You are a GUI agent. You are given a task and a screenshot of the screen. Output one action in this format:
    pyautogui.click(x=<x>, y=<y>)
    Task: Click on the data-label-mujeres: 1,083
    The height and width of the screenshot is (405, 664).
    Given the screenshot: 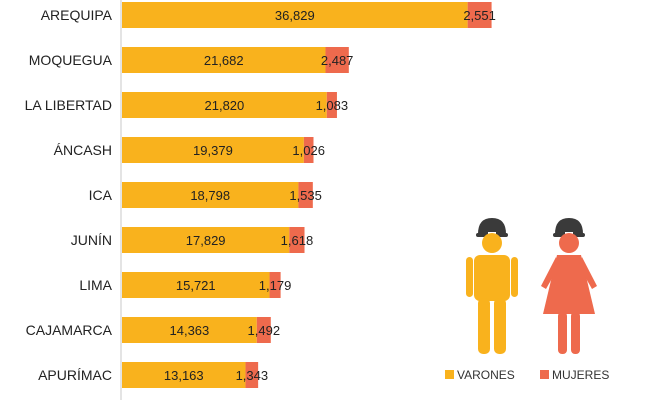 What is the action you would take?
    pyautogui.click(x=332, y=105)
    